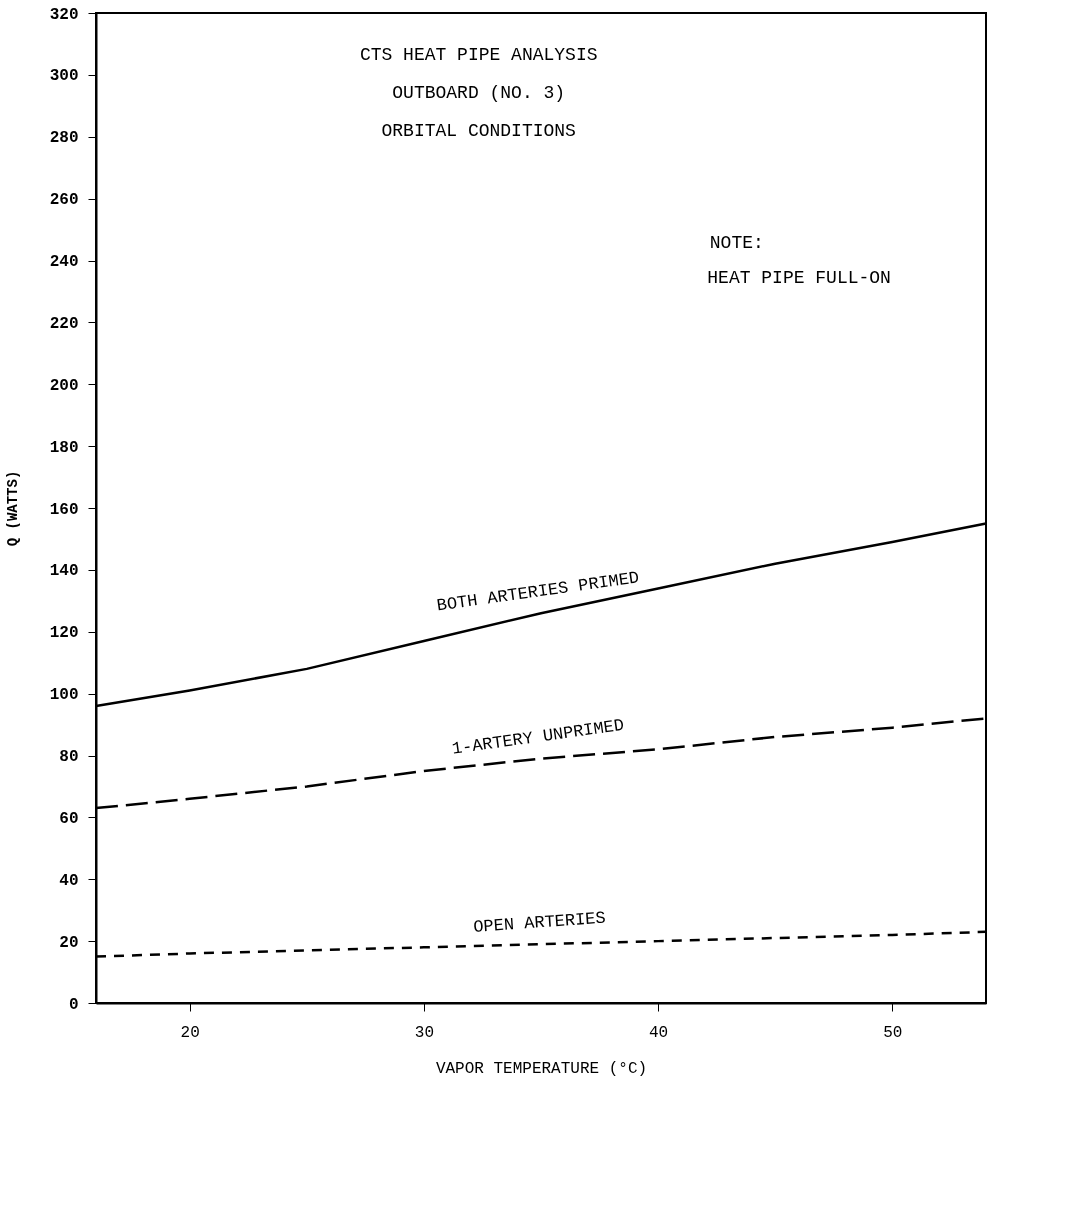 This screenshot has width=1077, height=1205. What do you see at coordinates (64, 695) in the screenshot?
I see `y-tick-label: 100` at bounding box center [64, 695].